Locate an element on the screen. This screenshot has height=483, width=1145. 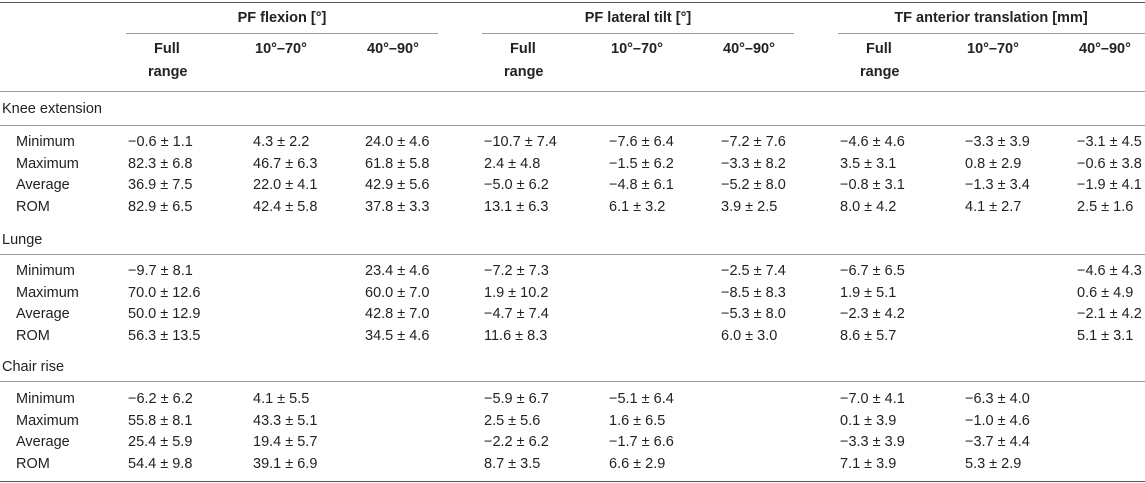
table-cell: −7.2 ± 7.6 is located at coordinates (753, 142).